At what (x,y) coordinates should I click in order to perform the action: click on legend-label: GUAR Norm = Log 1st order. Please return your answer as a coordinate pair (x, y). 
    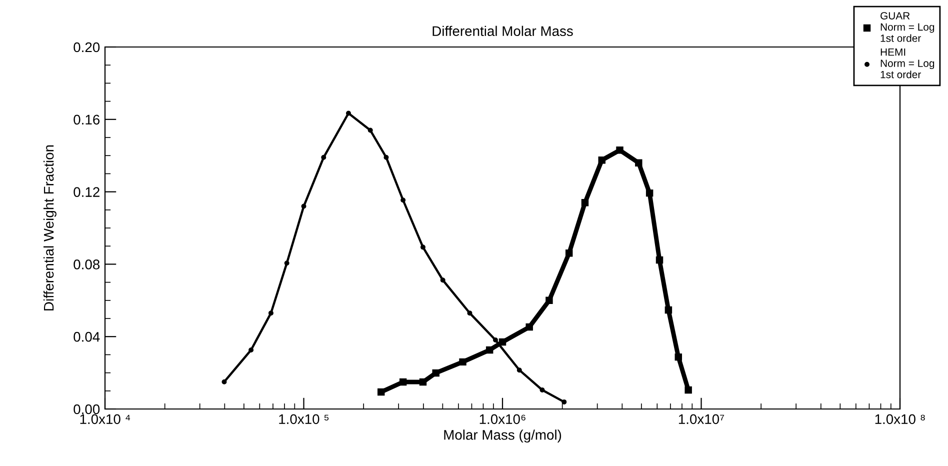
    Looking at the image, I should click on (907, 27).